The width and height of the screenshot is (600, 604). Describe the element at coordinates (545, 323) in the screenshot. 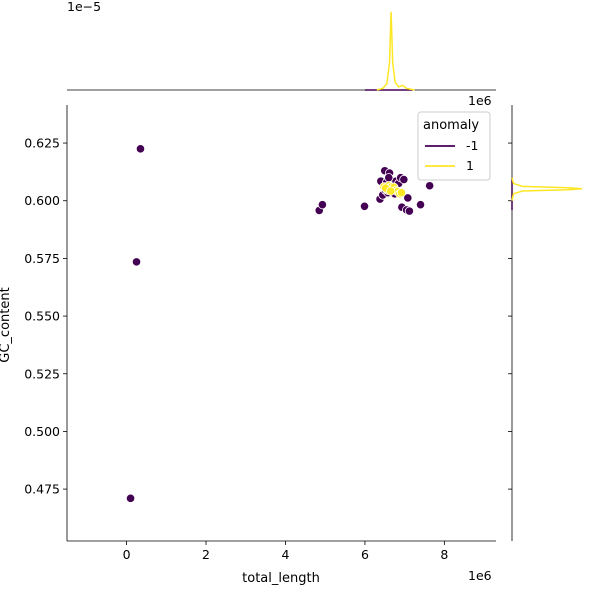

I see `right-marginal-density` at that location.